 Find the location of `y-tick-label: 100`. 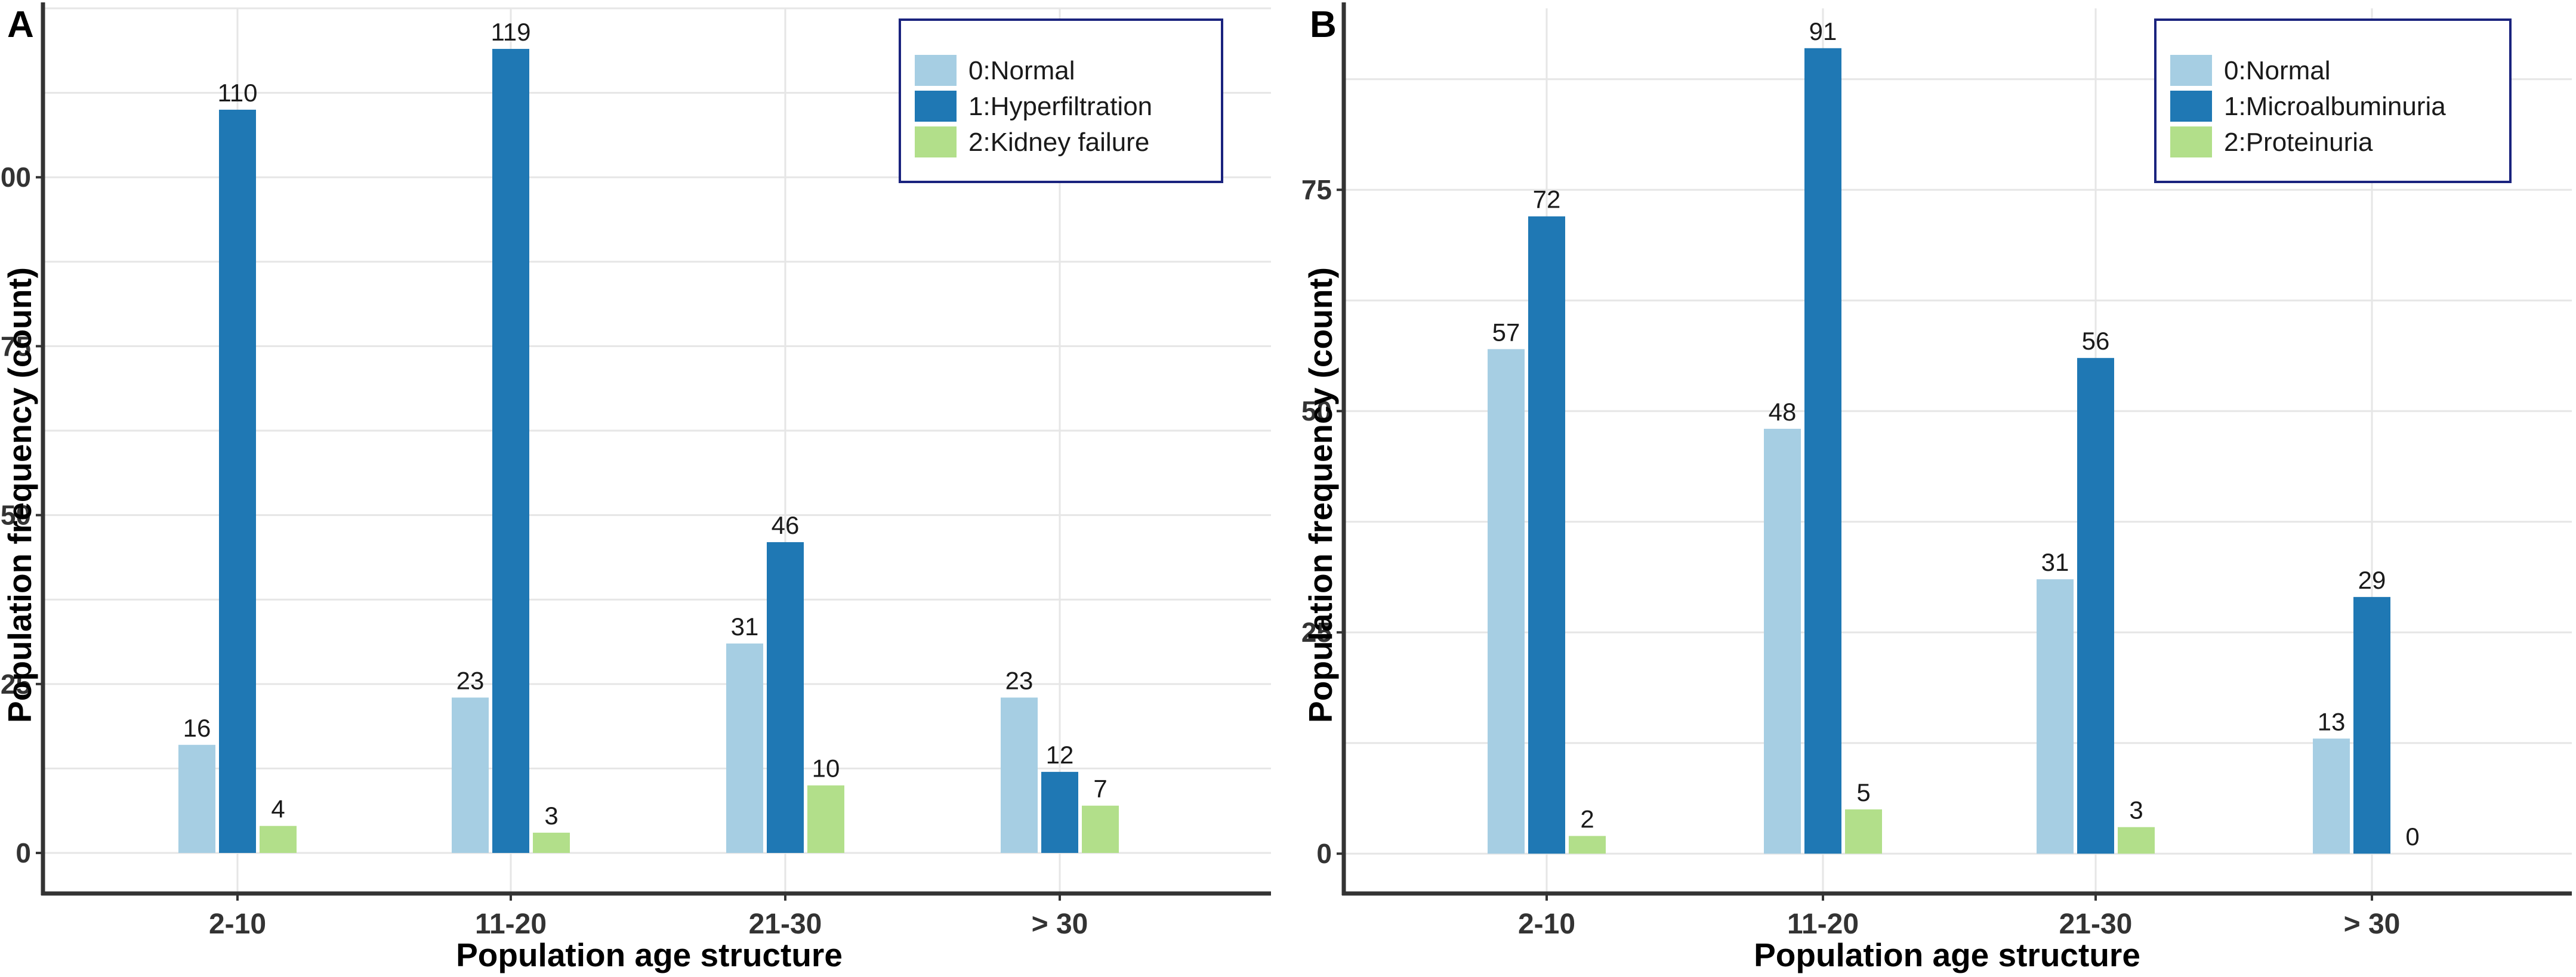

y-tick-label: 100 is located at coordinates (16, 177).